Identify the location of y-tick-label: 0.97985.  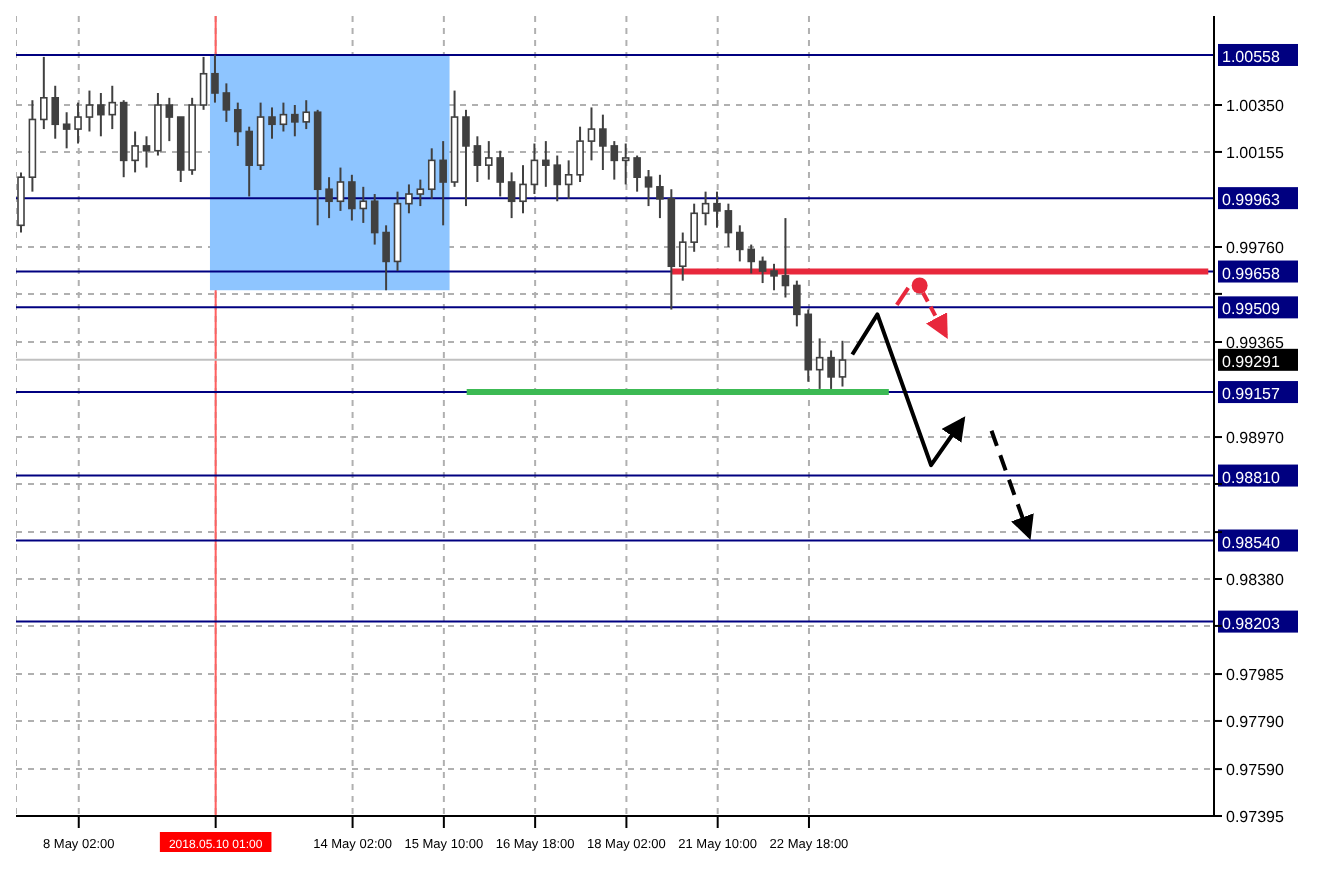
(1255, 674).